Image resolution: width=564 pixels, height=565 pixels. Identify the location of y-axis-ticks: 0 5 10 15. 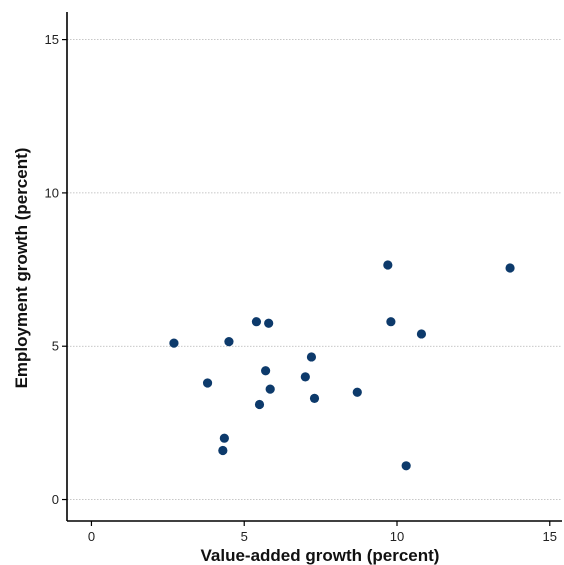
(56, 269).